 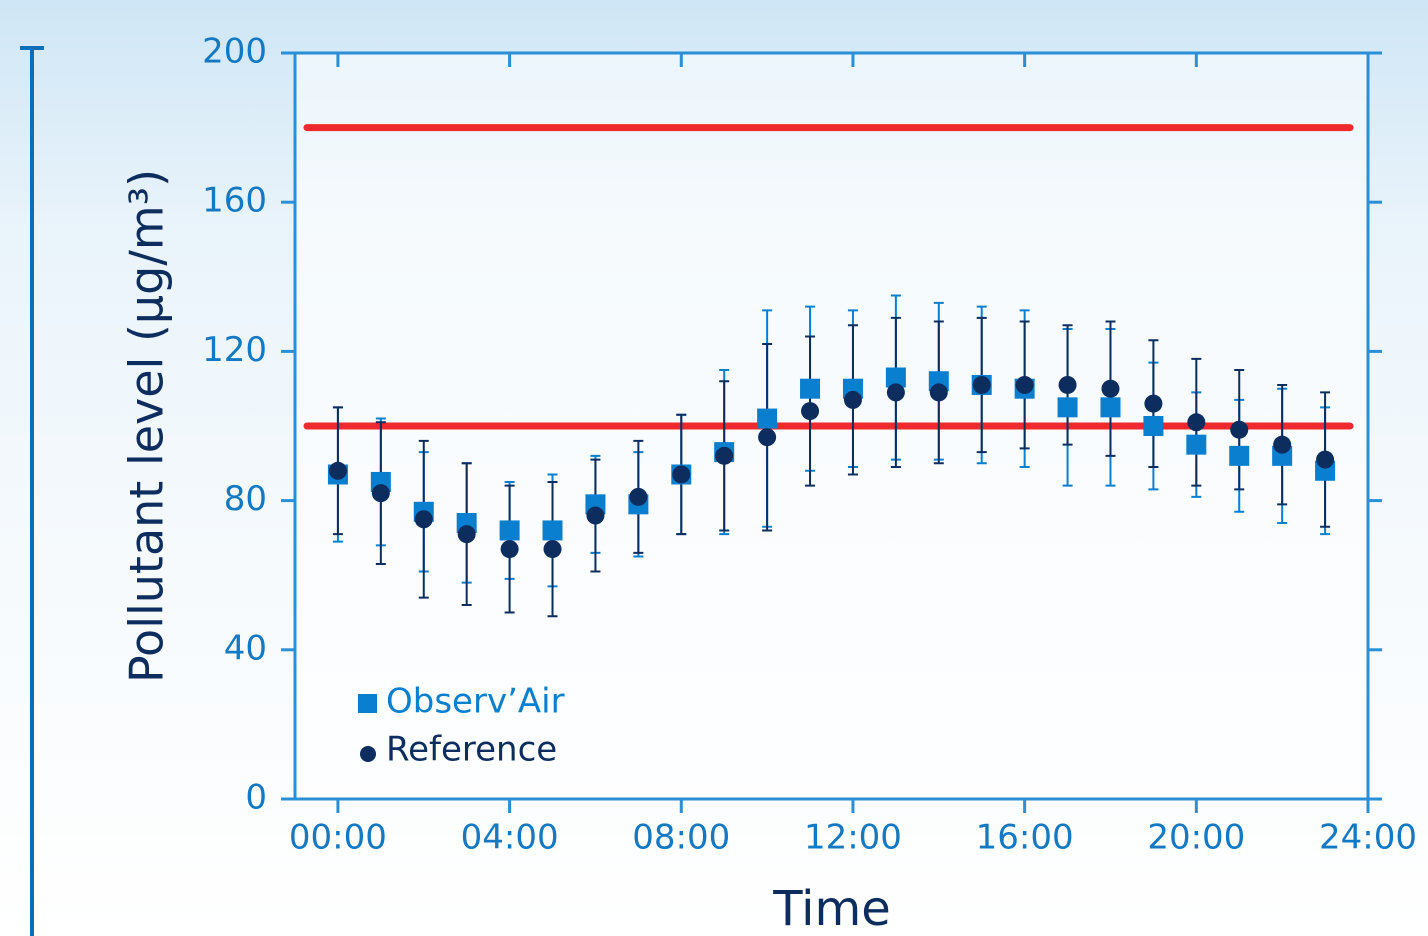 What do you see at coordinates (234, 52) in the screenshot?
I see `y-tick-label: 200` at bounding box center [234, 52].